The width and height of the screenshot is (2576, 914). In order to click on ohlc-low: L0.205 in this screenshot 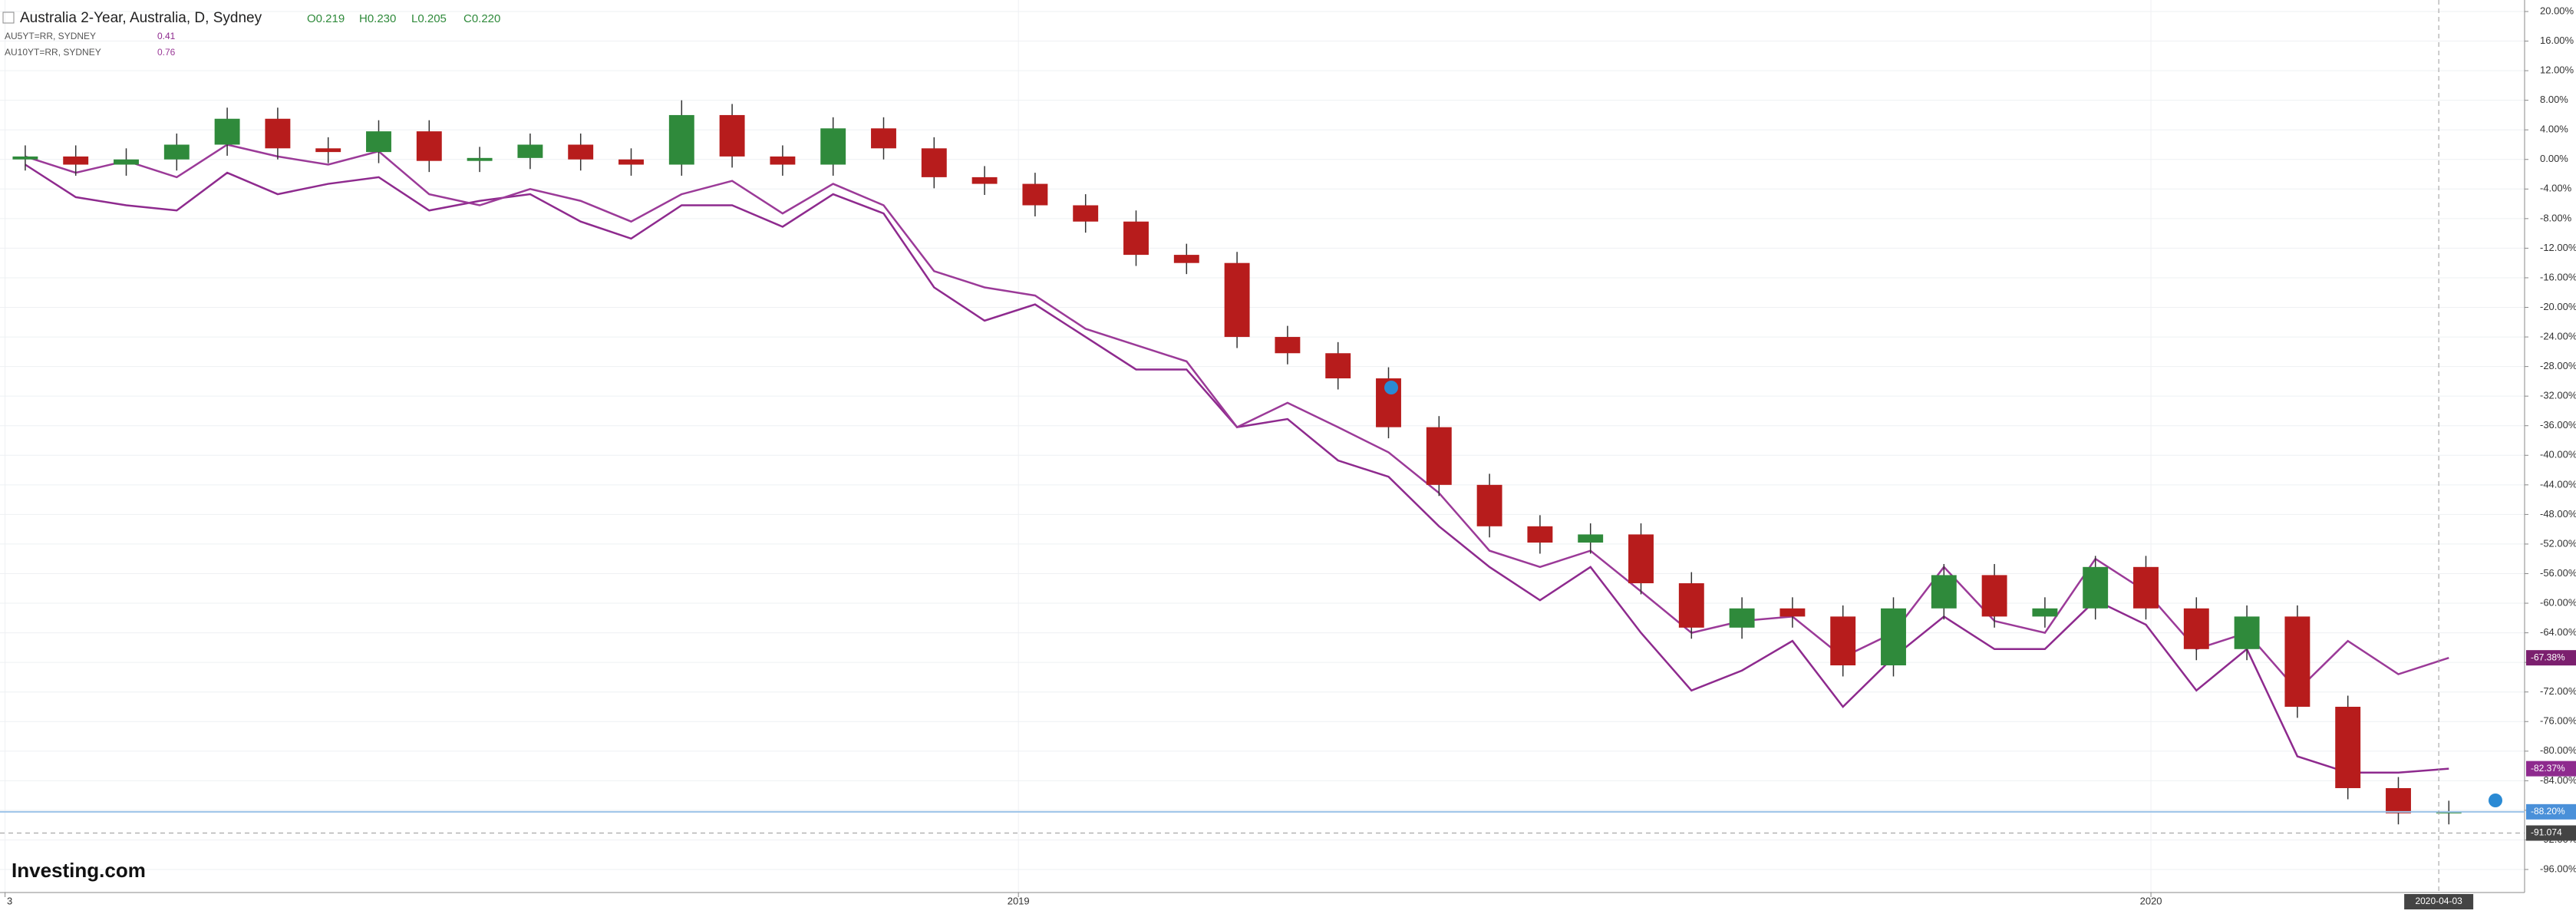, I will do `click(429, 18)`.